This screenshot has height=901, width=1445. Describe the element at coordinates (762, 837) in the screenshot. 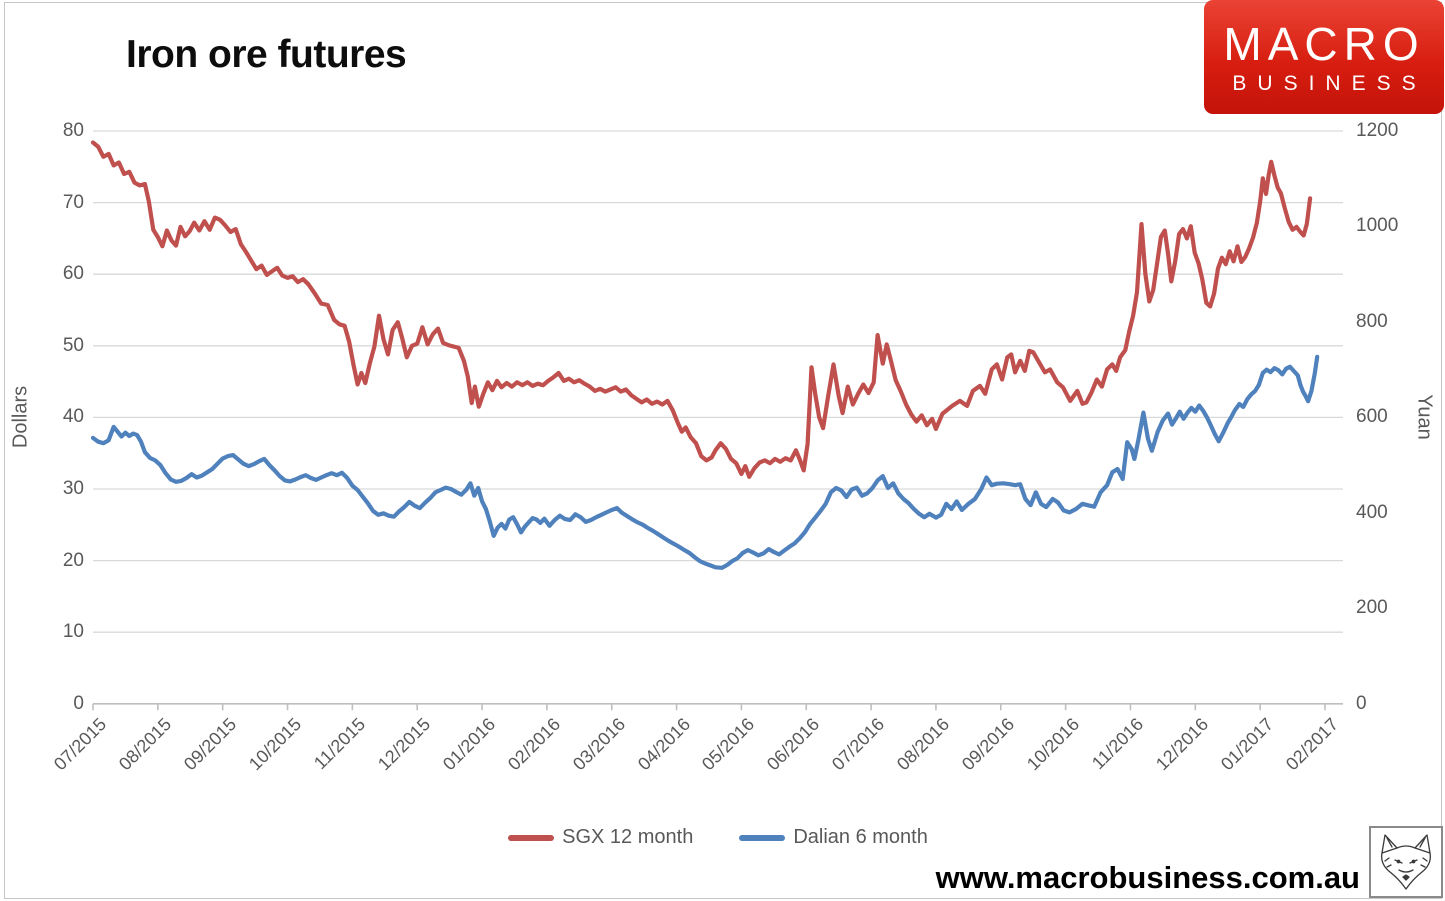

I see `dalian-line-swatch-icon` at that location.